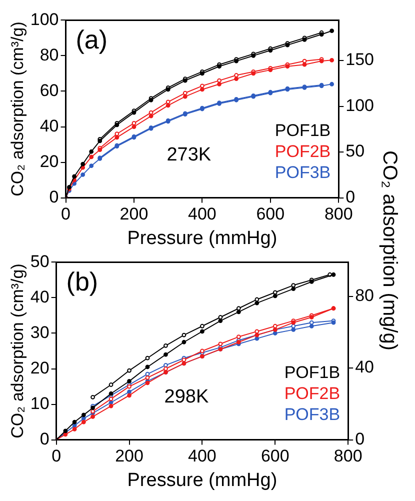  I want to click on annotation: (a), so click(92, 39).